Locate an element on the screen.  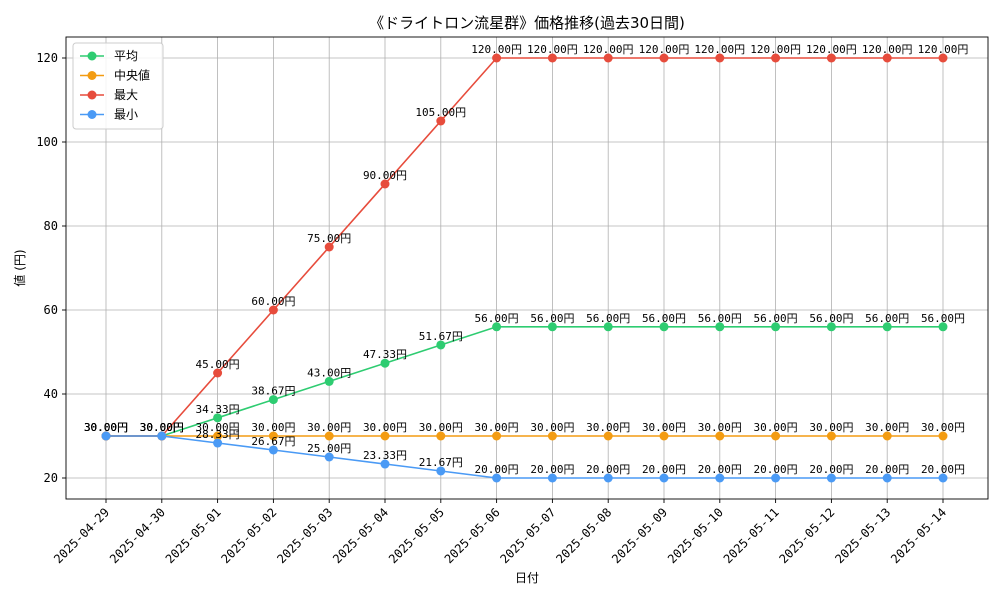
y-axis-ticks: 20 40 60 80 100 120 is located at coordinates (51, 268).